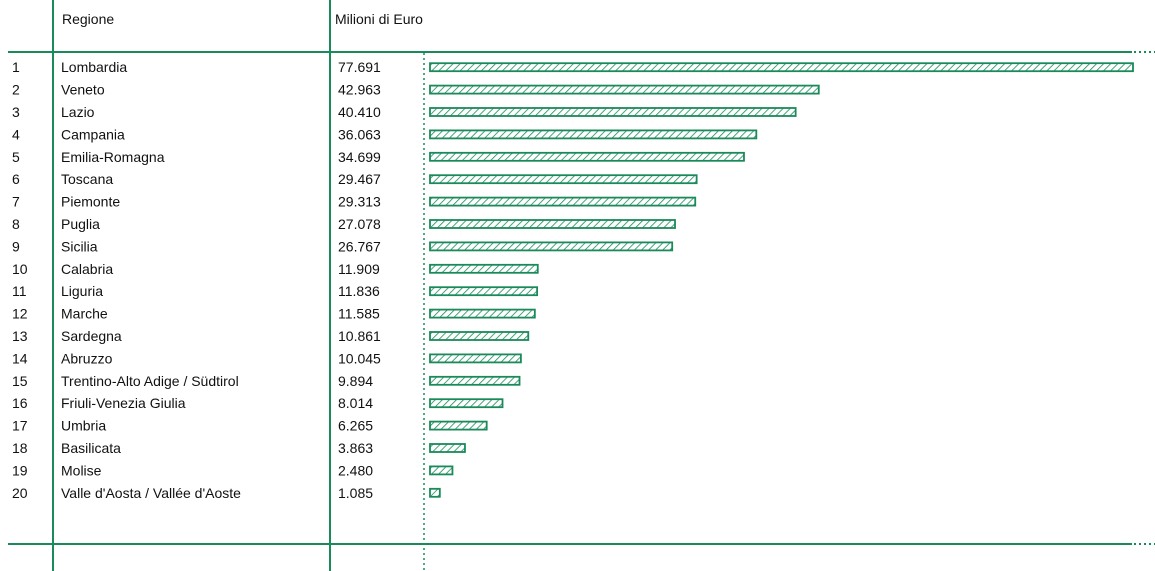  Describe the element at coordinates (94, 67) in the screenshot. I see `region-label: Lombardia` at that location.